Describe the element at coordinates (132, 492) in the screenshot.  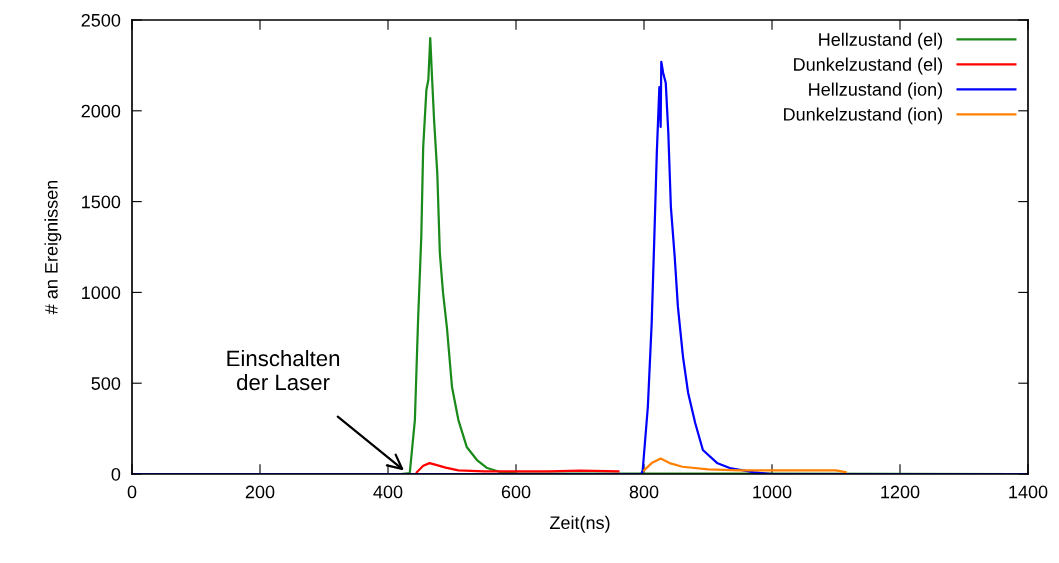
I see `x-tick-label: 0` at that location.